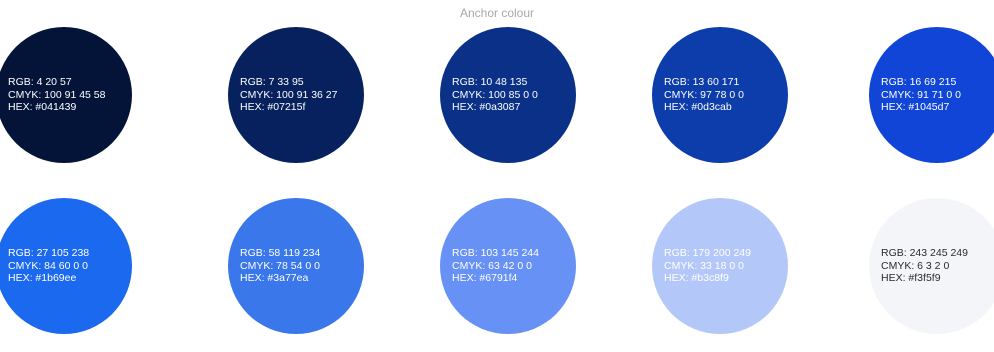  Describe the element at coordinates (698, 107) in the screenshot. I see `swatch-hex: HEX: #0d3cab` at that location.